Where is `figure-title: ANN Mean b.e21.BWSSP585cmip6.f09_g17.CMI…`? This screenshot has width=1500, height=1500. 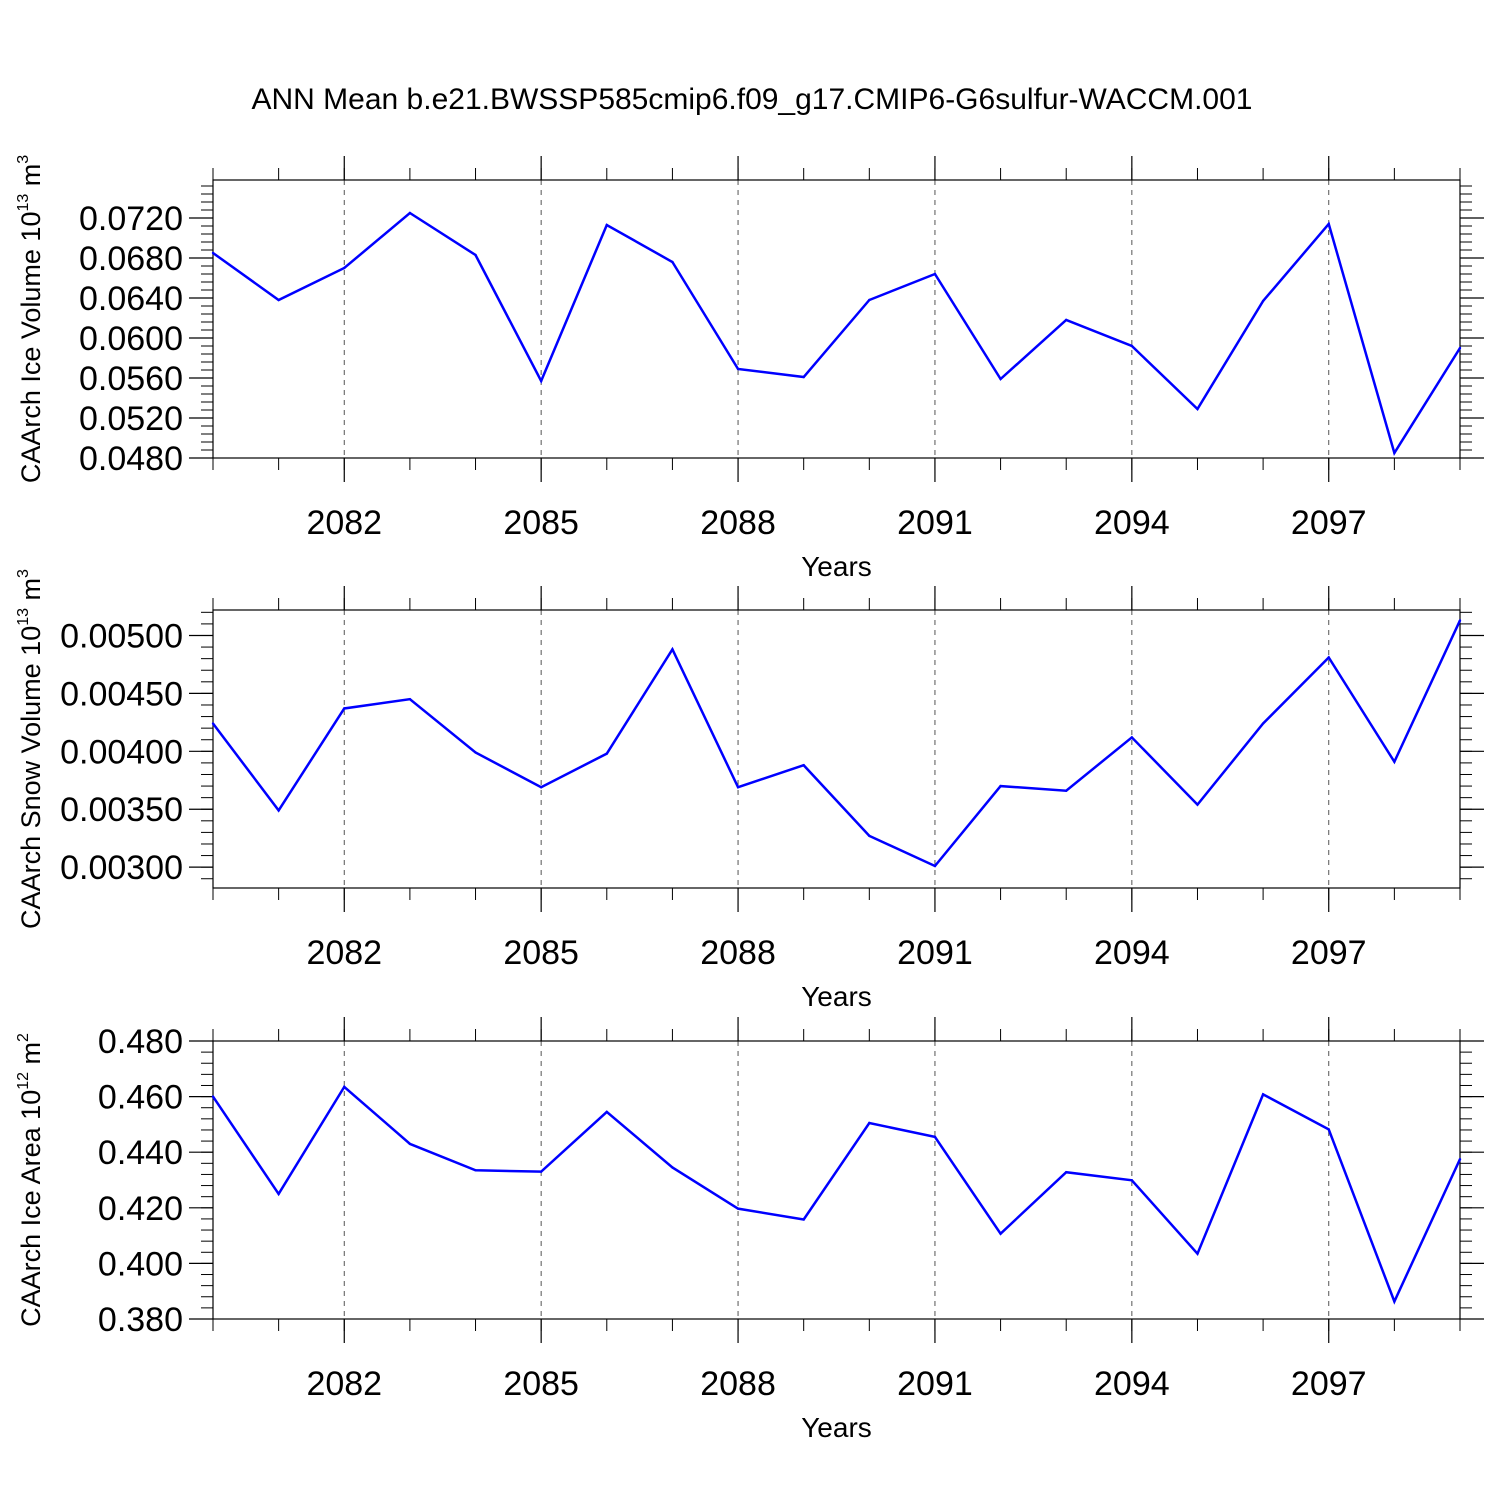 figure-title: ANN Mean b.e21.BWSSP585cmip6.f09_g17.CMI… is located at coordinates (752, 99).